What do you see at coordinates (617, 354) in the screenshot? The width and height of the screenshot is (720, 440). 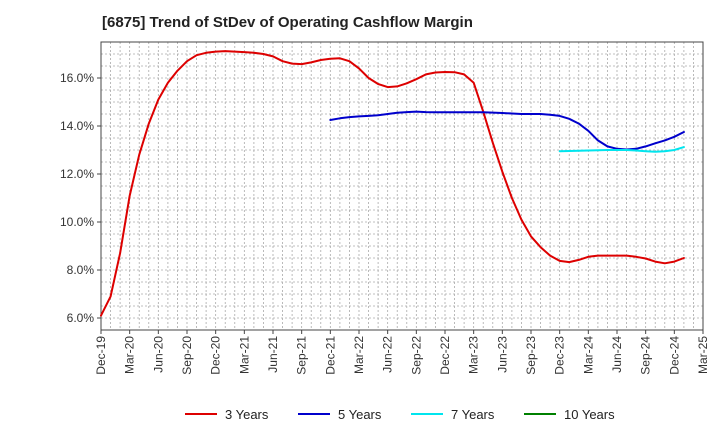 I see `x-tick-label: Jun-24` at bounding box center [617, 354].